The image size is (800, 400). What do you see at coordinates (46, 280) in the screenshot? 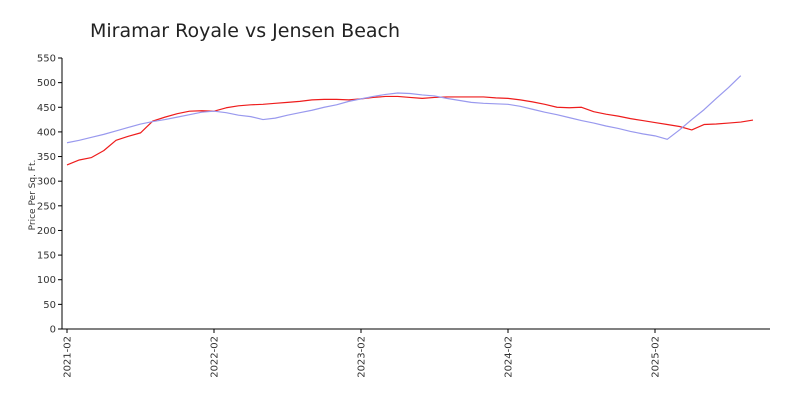
I see `y-tick-label: 100` at bounding box center [46, 280].